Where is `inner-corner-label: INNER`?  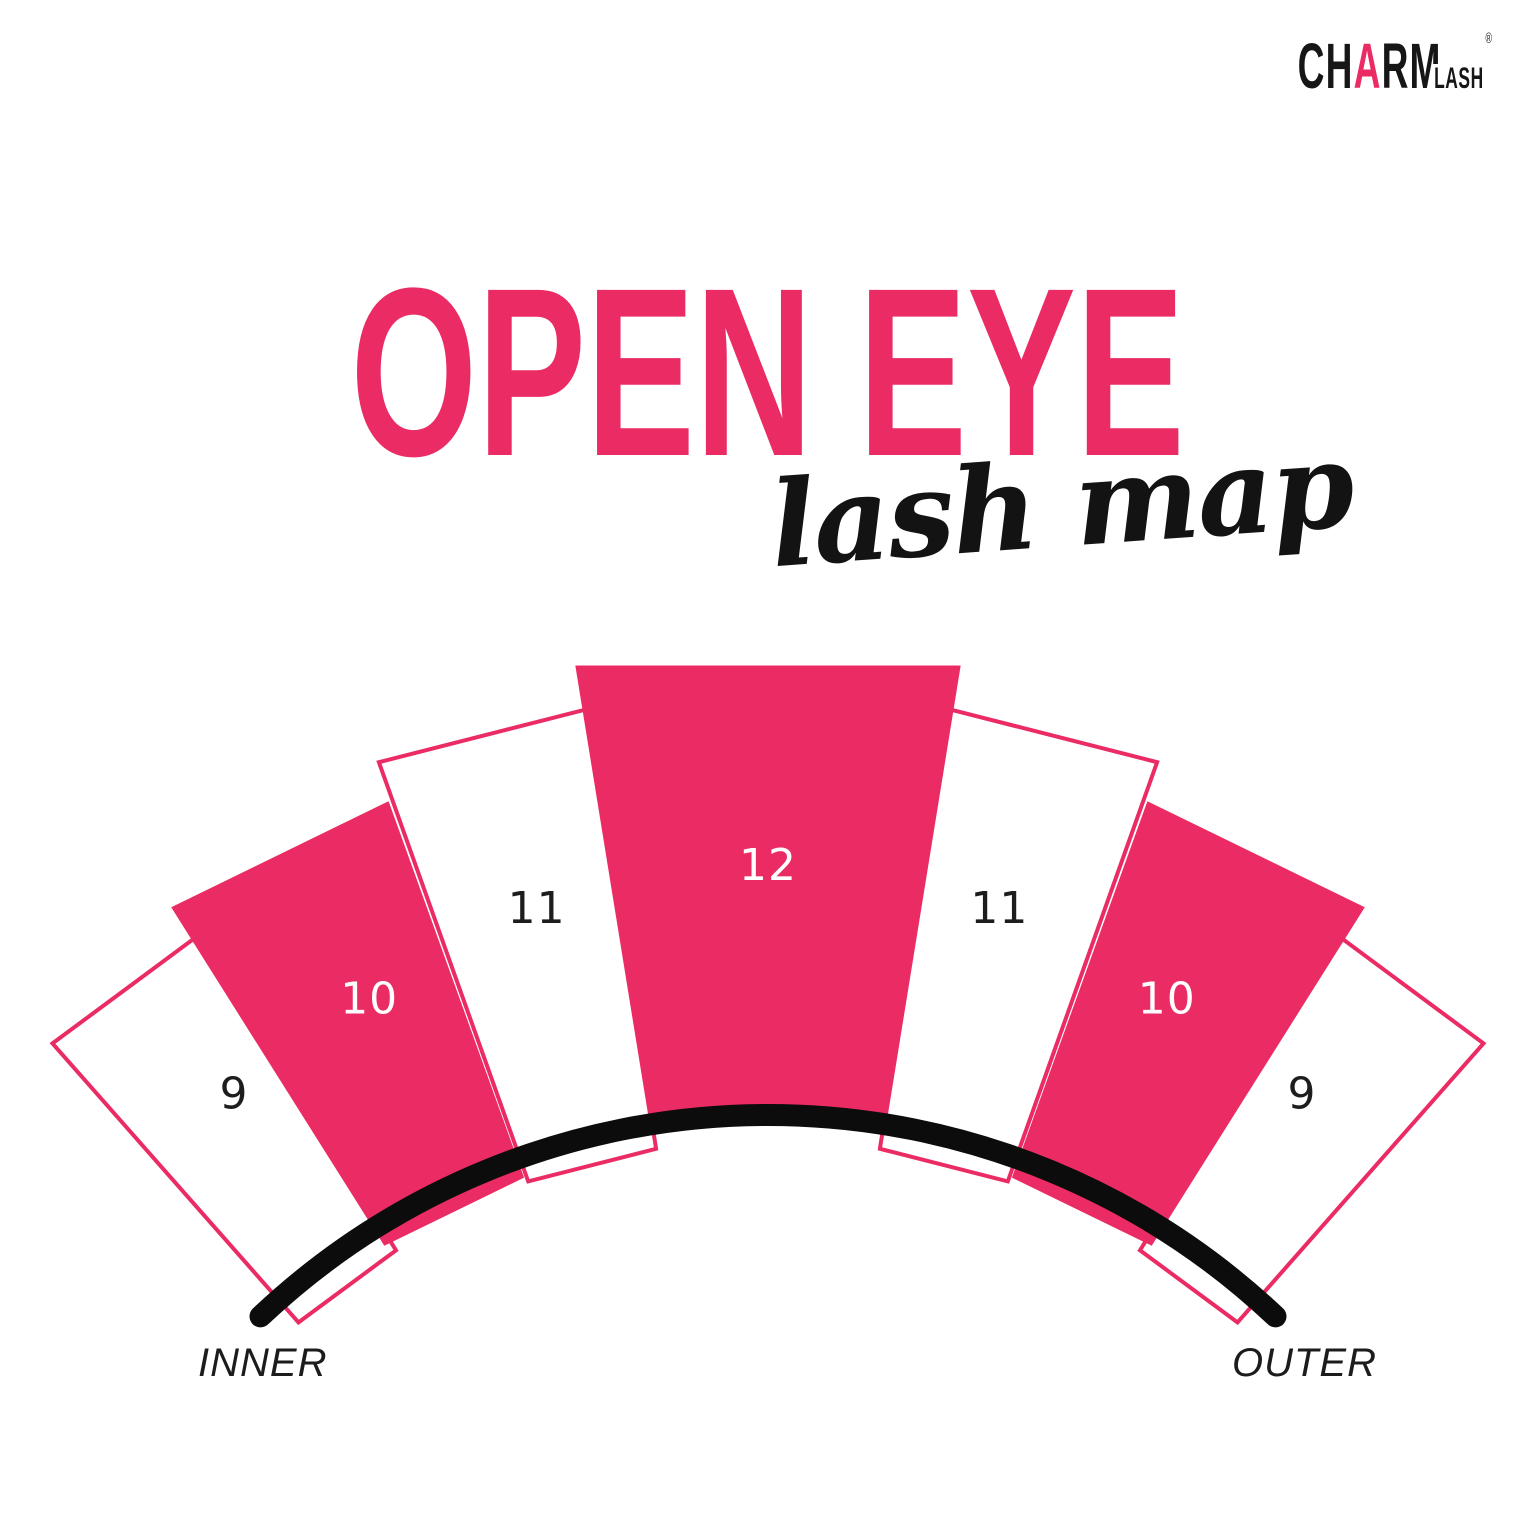
inner-corner-label: INNER is located at coordinates (263, 1363).